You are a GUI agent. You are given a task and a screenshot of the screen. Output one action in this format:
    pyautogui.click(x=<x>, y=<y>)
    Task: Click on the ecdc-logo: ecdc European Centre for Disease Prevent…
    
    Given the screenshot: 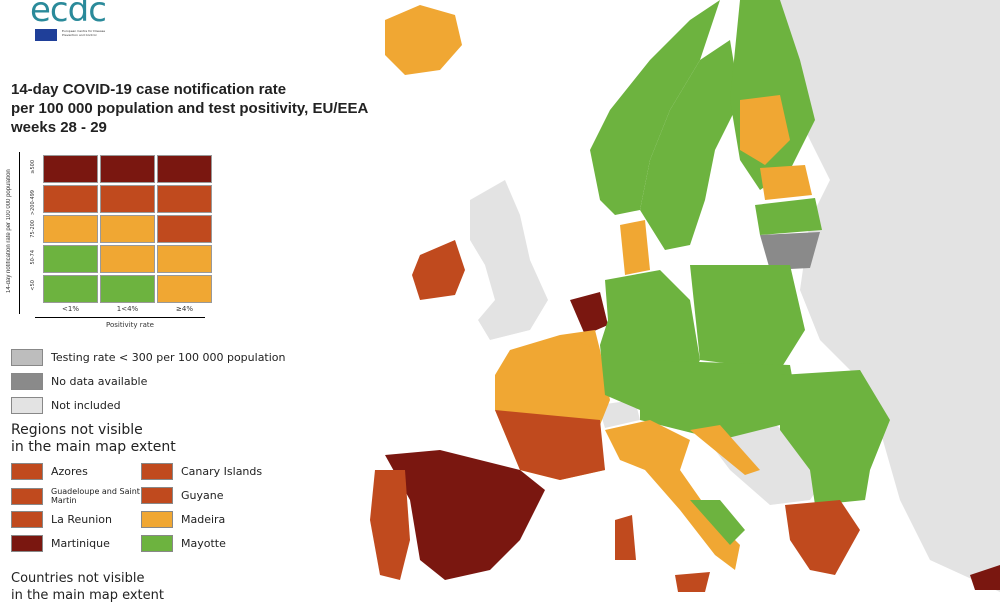 What is the action you would take?
    pyautogui.click(x=68, y=20)
    